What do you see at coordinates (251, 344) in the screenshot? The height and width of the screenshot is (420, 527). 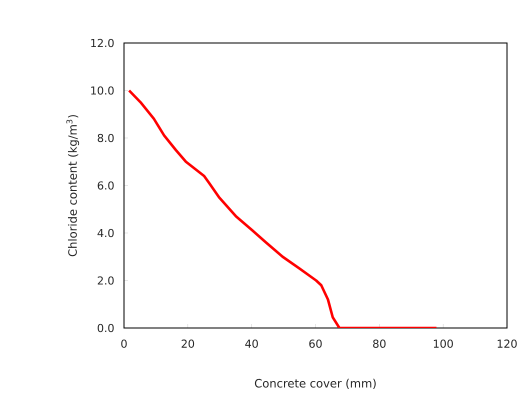 I see `x-tick-label: 40` at bounding box center [251, 344].